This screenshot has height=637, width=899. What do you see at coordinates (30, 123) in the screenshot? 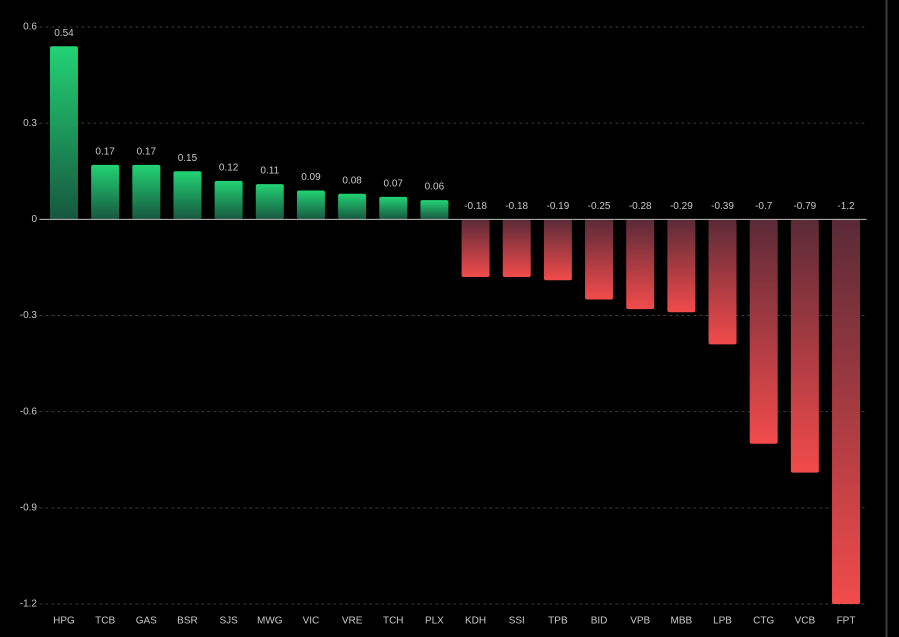
I see `y-tick-label: 0.3` at bounding box center [30, 123].